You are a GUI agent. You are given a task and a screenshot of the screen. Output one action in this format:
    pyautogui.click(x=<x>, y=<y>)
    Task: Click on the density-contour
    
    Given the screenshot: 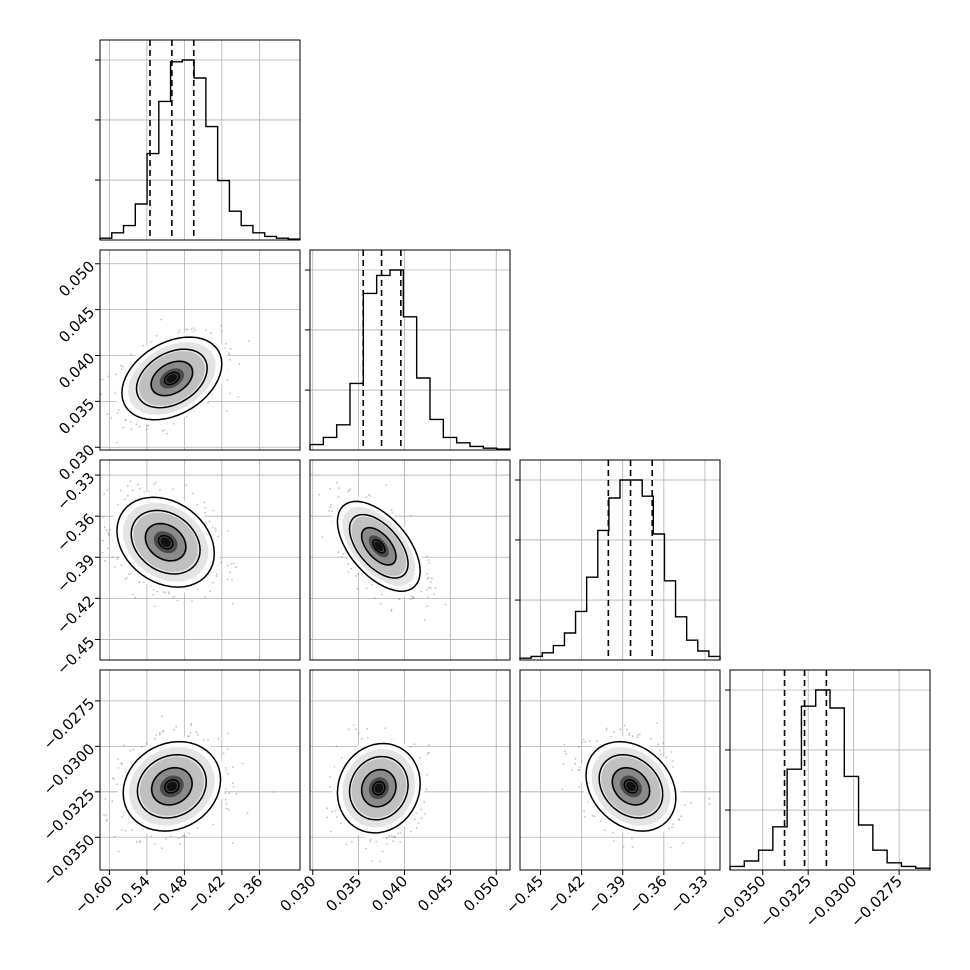 What is the action you would take?
    pyautogui.click(x=165, y=542)
    